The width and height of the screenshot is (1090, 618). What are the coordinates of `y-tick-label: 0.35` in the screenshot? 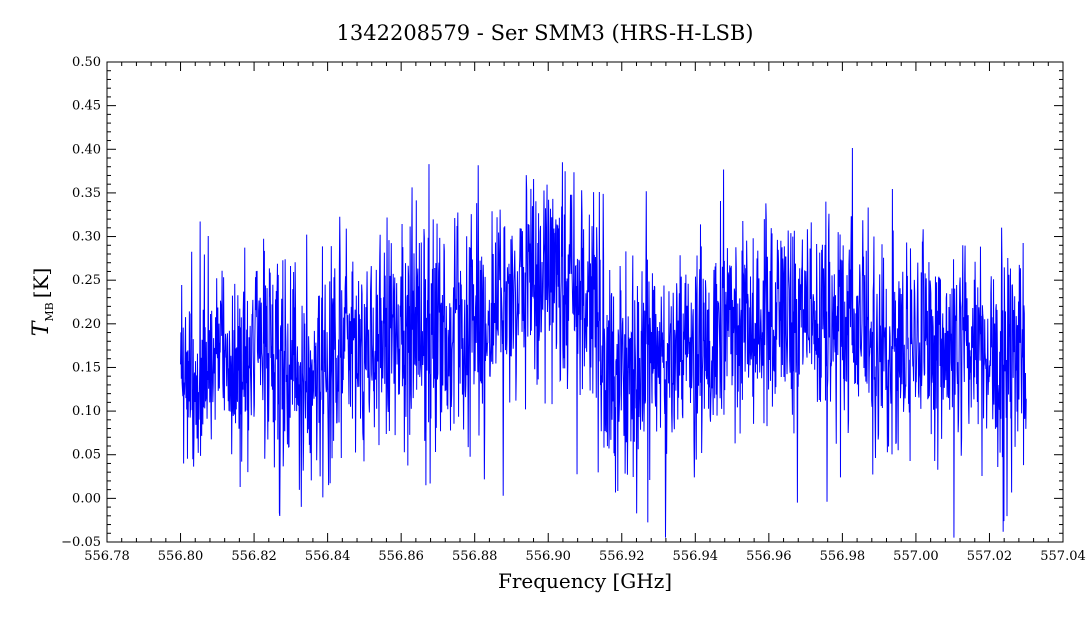 It's located at (86, 193).